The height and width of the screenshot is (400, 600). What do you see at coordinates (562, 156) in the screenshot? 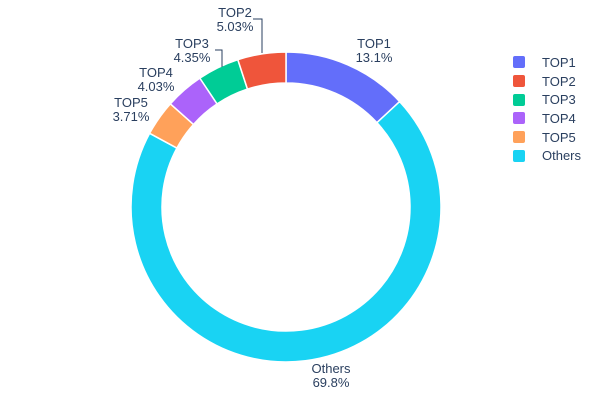
I see `legend-label-others: Others` at bounding box center [562, 156].